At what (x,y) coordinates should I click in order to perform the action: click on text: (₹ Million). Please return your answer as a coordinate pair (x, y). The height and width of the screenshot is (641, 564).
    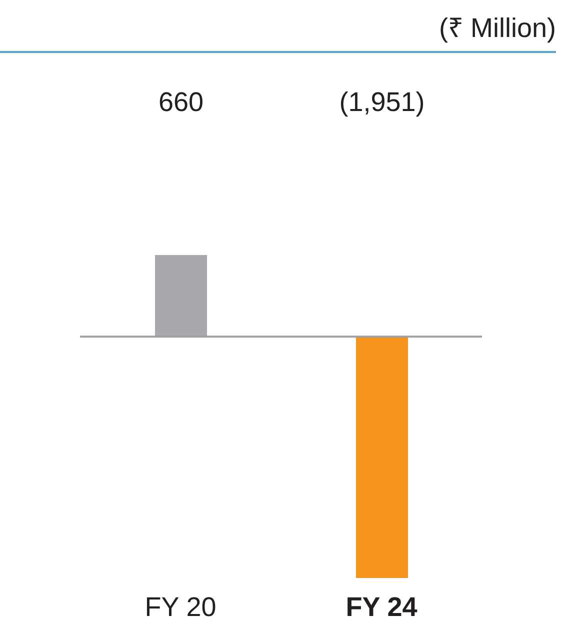
    Looking at the image, I should click on (278, 30).